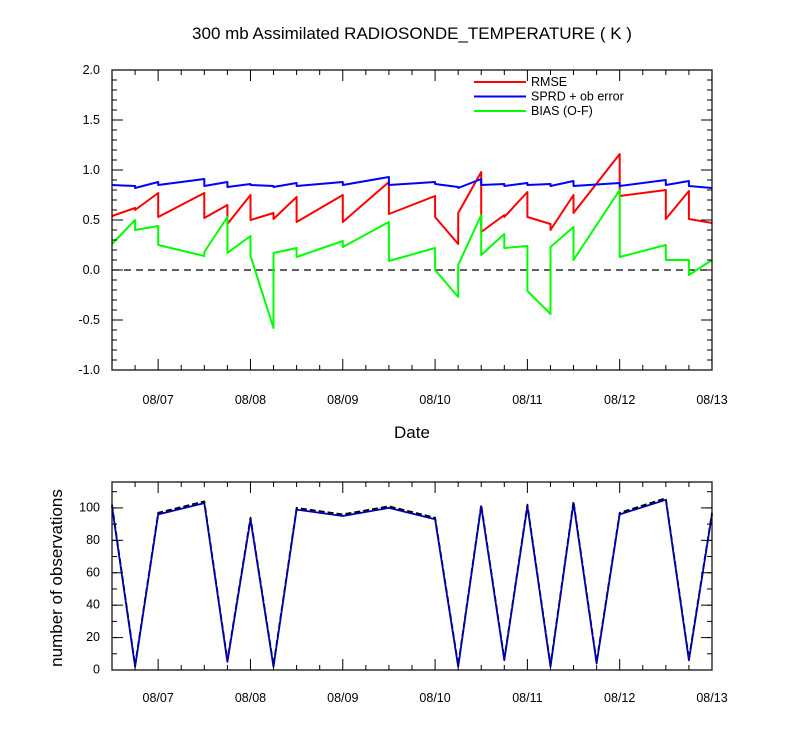  I want to click on series-line-bias-o-f, so click(412, 259).